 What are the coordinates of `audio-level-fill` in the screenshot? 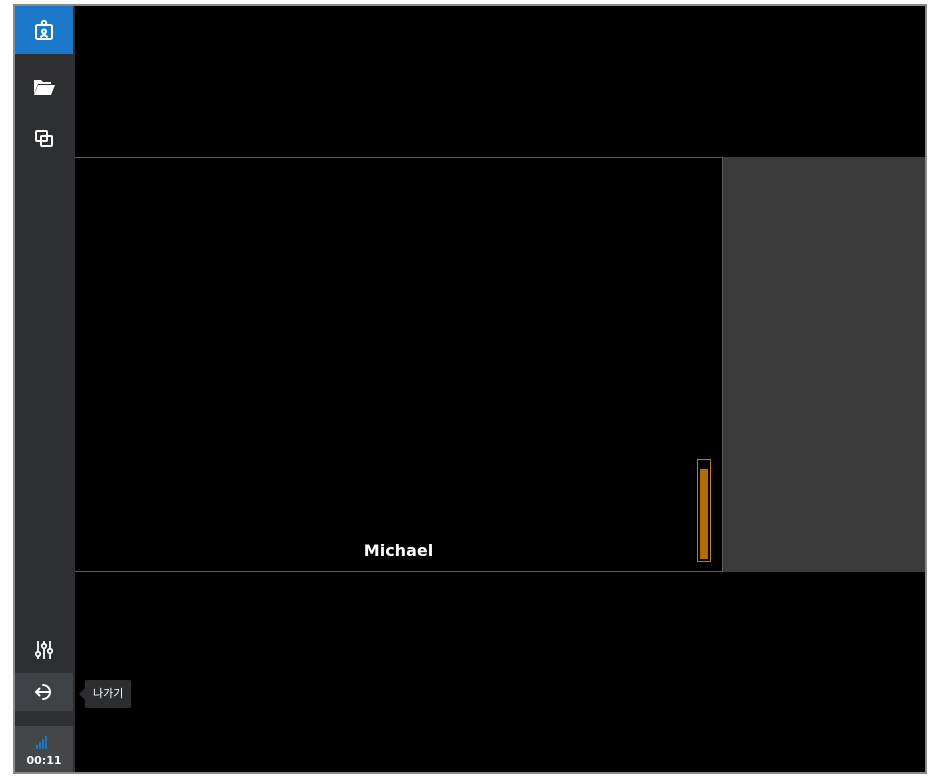 It's located at (704, 514).